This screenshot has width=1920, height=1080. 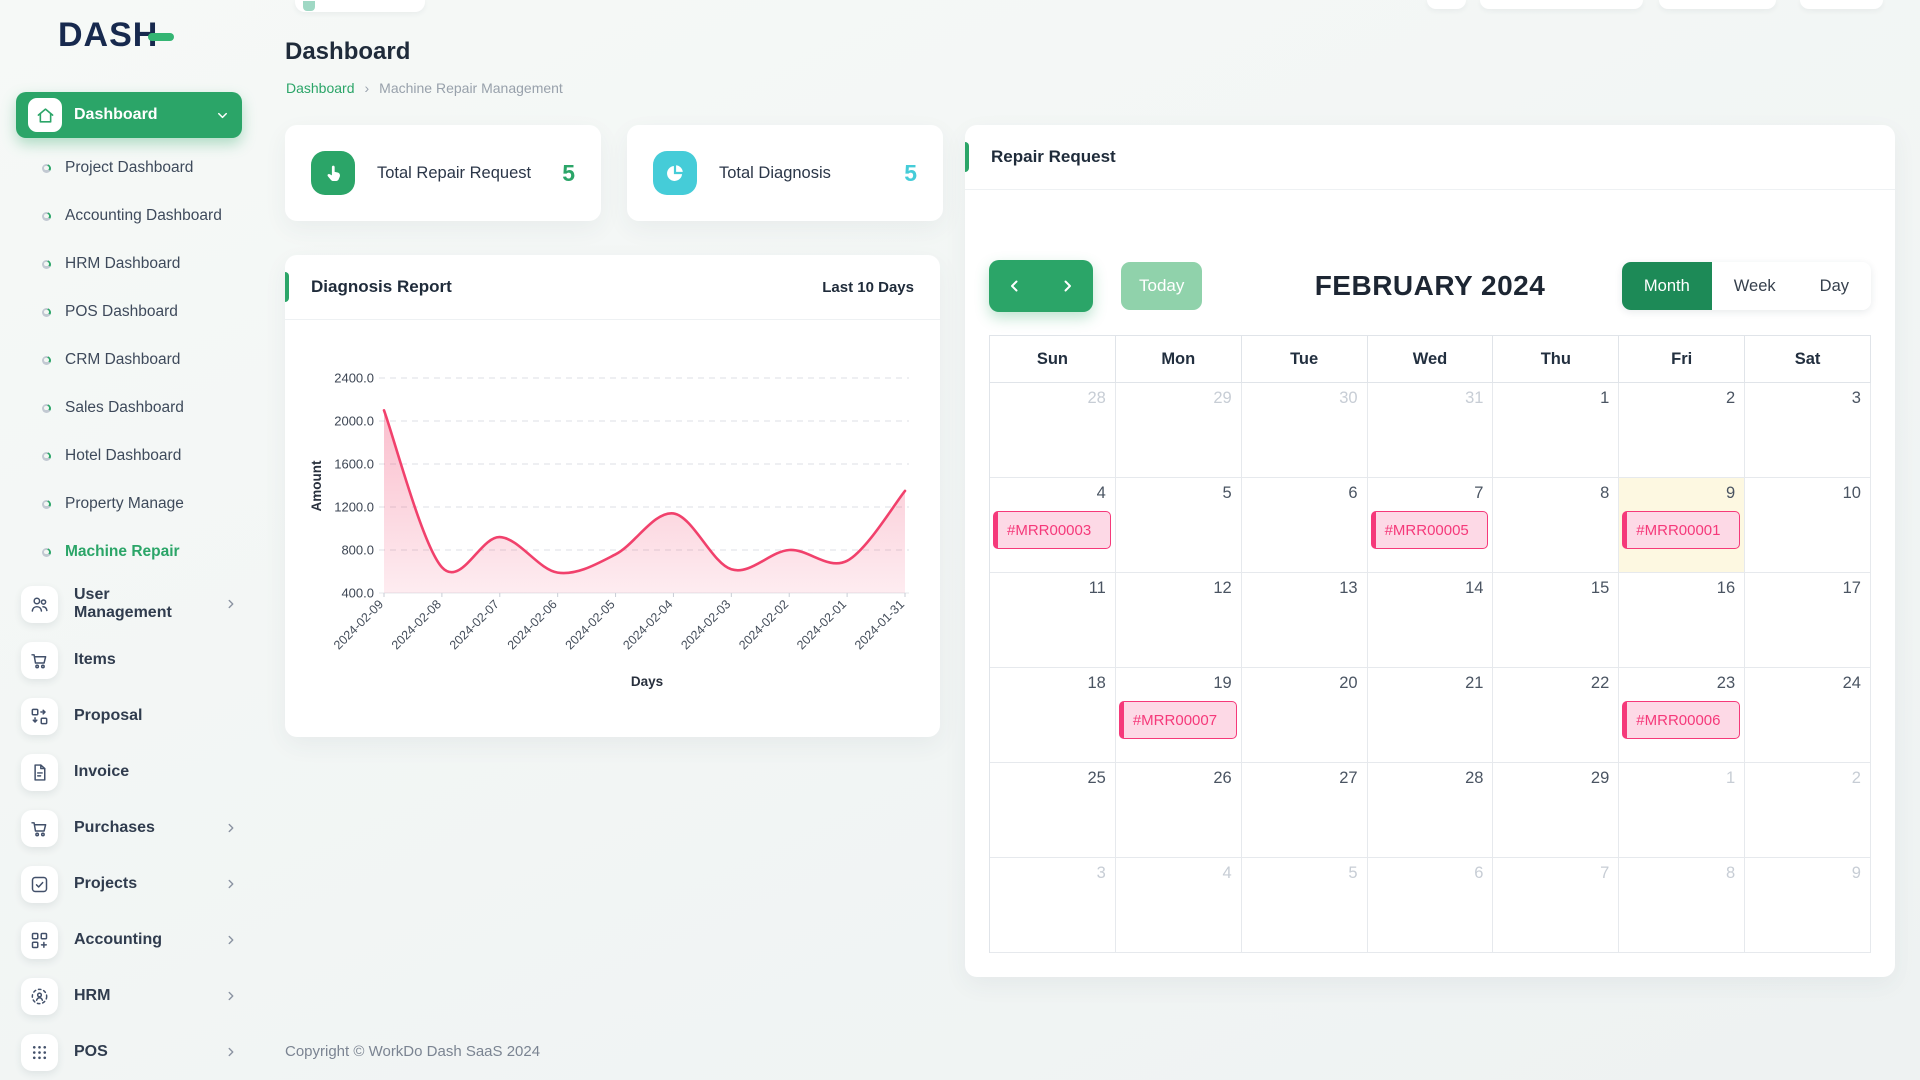 I want to click on sidebar-item-dashboard: Dashboard, so click(x=129, y=115).